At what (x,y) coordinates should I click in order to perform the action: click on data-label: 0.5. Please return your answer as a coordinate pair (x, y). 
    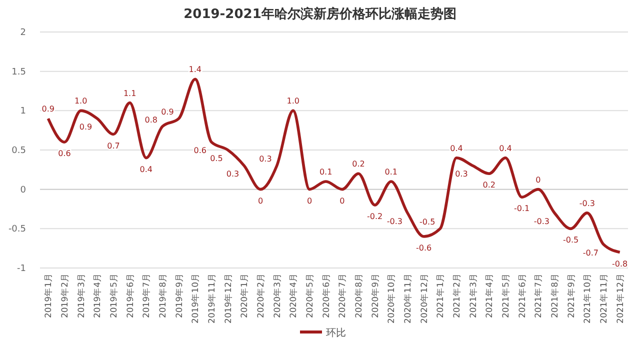
    Looking at the image, I should click on (216, 158).